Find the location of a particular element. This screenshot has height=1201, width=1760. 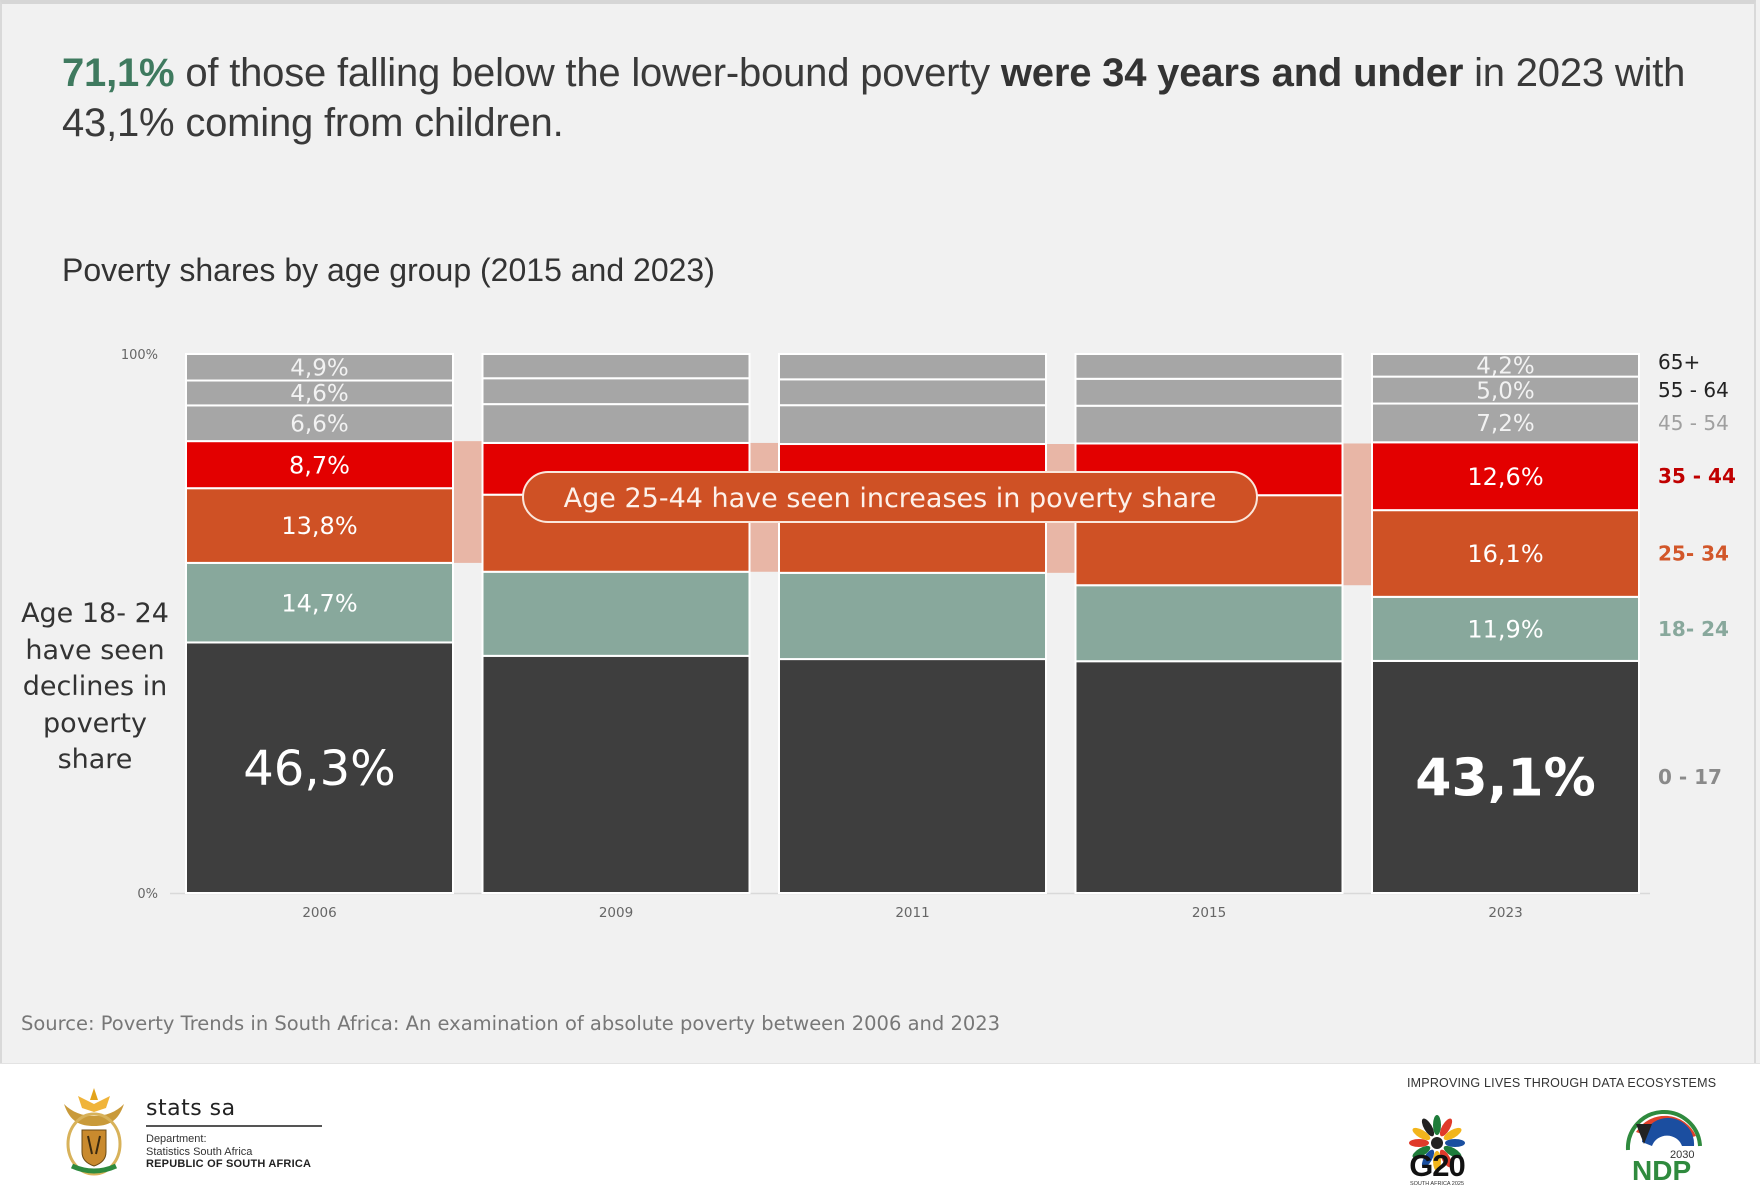

data-label: 16,1% is located at coordinates (1505, 554).